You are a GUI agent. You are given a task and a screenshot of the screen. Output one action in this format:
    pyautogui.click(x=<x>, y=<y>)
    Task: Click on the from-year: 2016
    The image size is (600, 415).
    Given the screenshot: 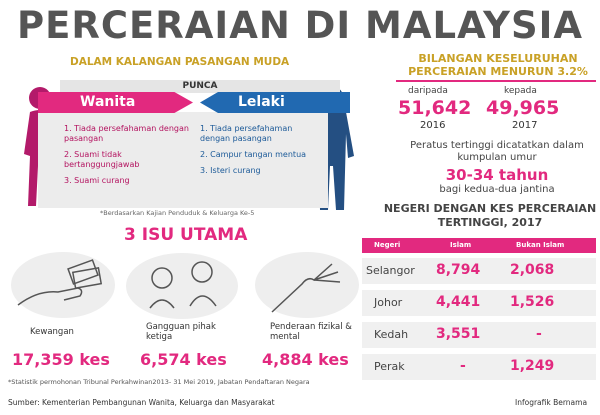 What is the action you would take?
    pyautogui.click(x=433, y=125)
    